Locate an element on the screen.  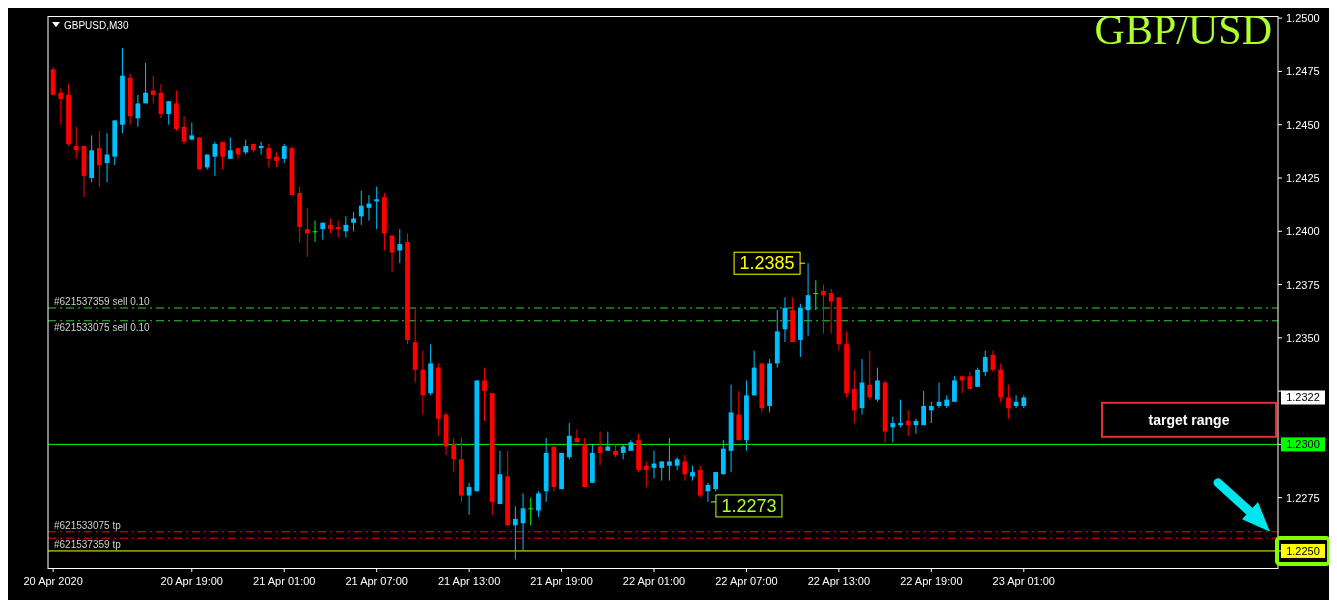
y-tick-label: 1.2350 is located at coordinates (1303, 337).